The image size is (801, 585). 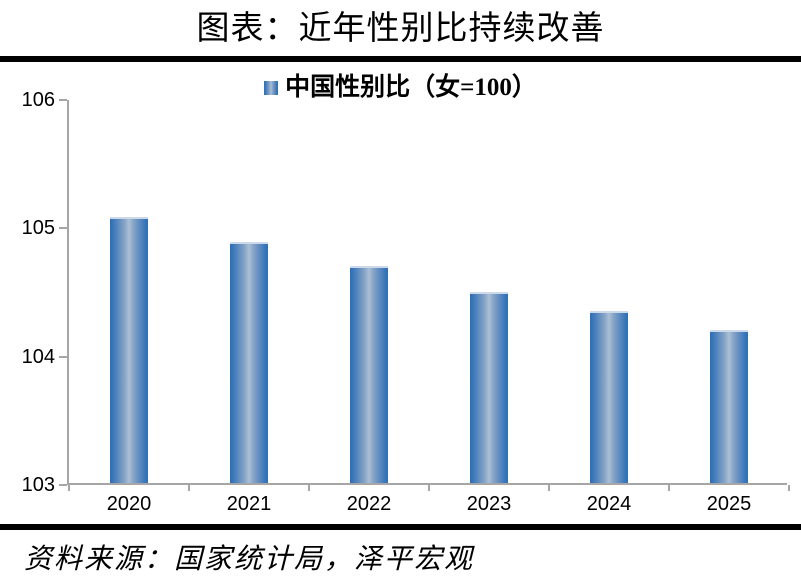 I want to click on x-axis-label-2024: 2024, so click(x=609, y=504).